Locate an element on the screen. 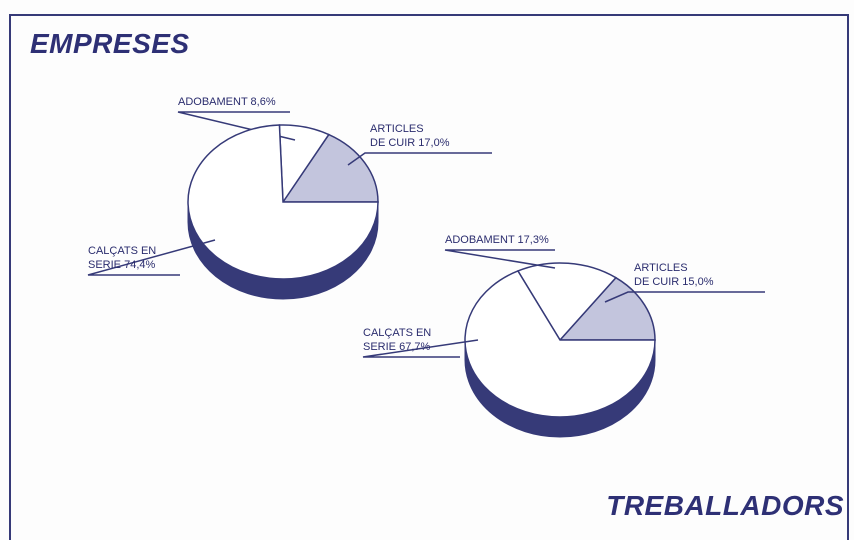 This screenshot has width=854, height=540. slice-label: ADOBAMENT 17,3% is located at coordinates (497, 240).